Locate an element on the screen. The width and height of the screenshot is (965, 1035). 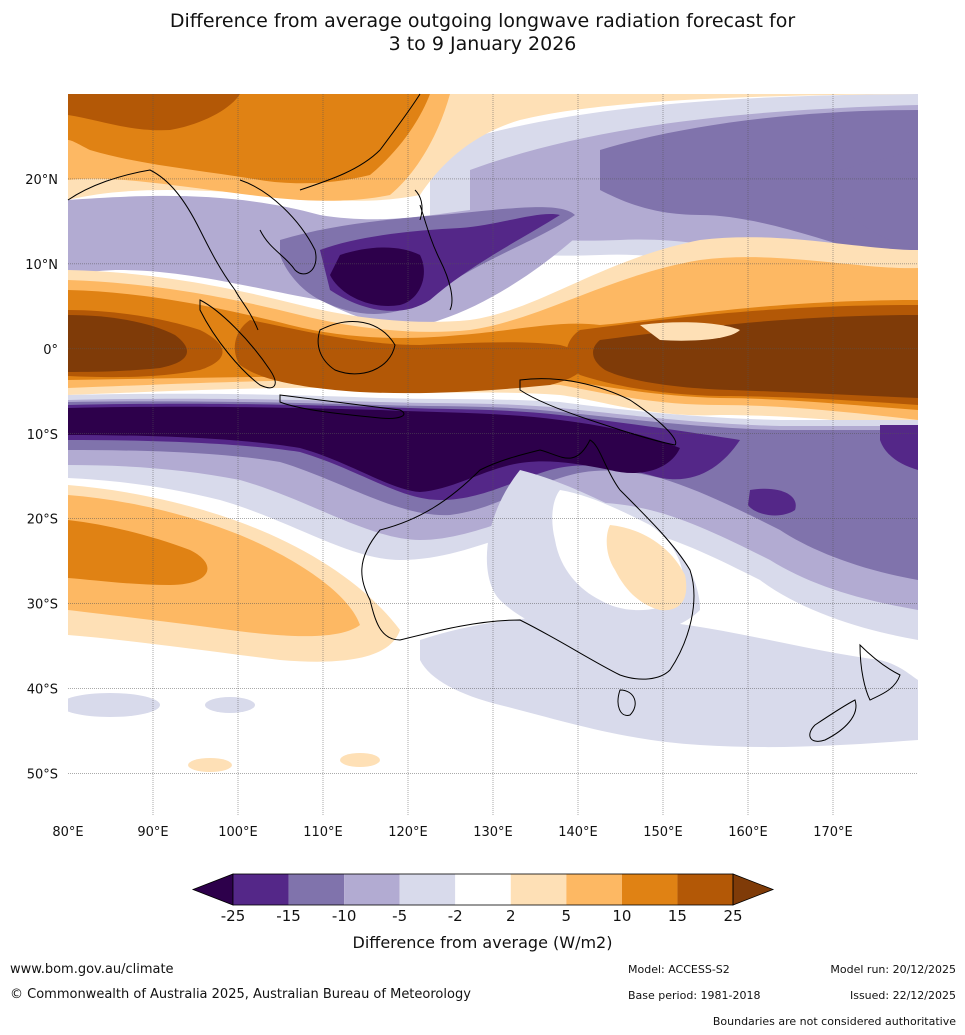
title-line-2: 3 to 9 January 2026 is located at coordinates (482, 44).